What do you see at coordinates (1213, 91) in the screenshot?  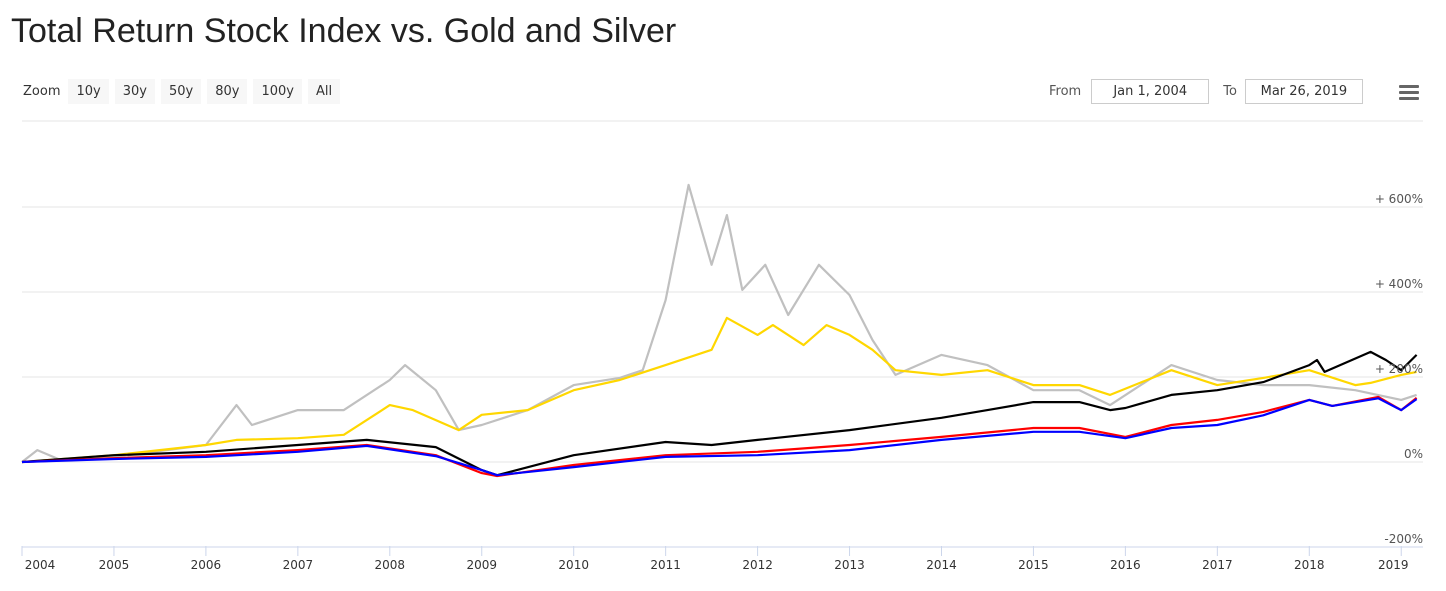 I see `date-range: From Jan 1, 2004 To Mar 26, 2019` at bounding box center [1213, 91].